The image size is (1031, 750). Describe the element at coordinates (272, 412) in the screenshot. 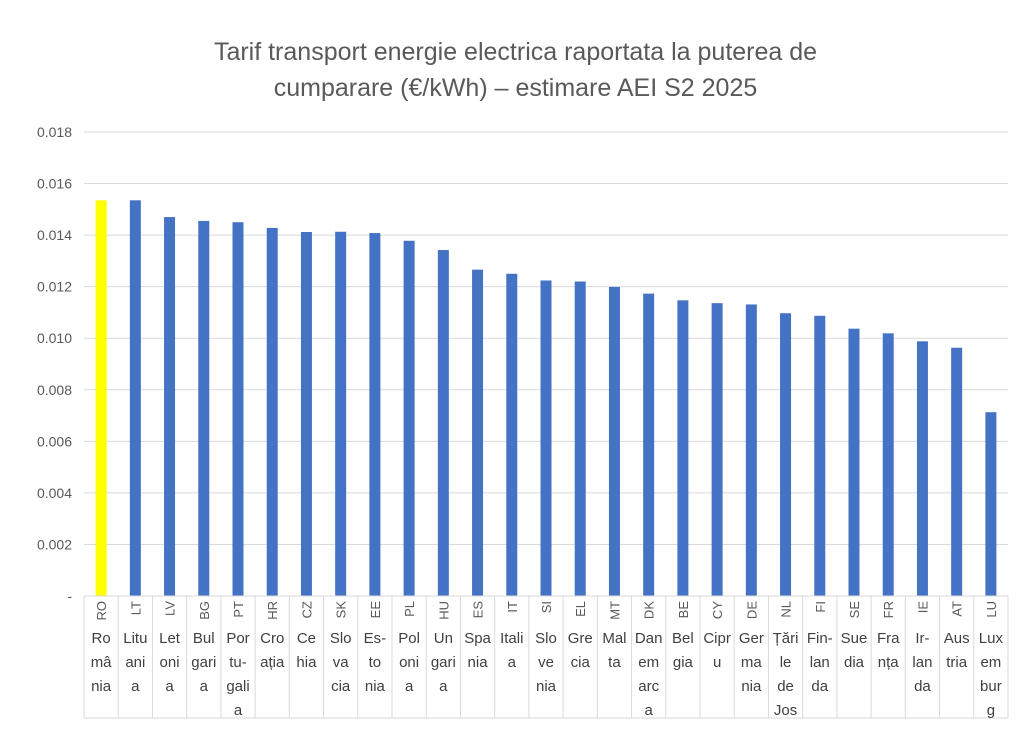

I see `bar-hr` at that location.